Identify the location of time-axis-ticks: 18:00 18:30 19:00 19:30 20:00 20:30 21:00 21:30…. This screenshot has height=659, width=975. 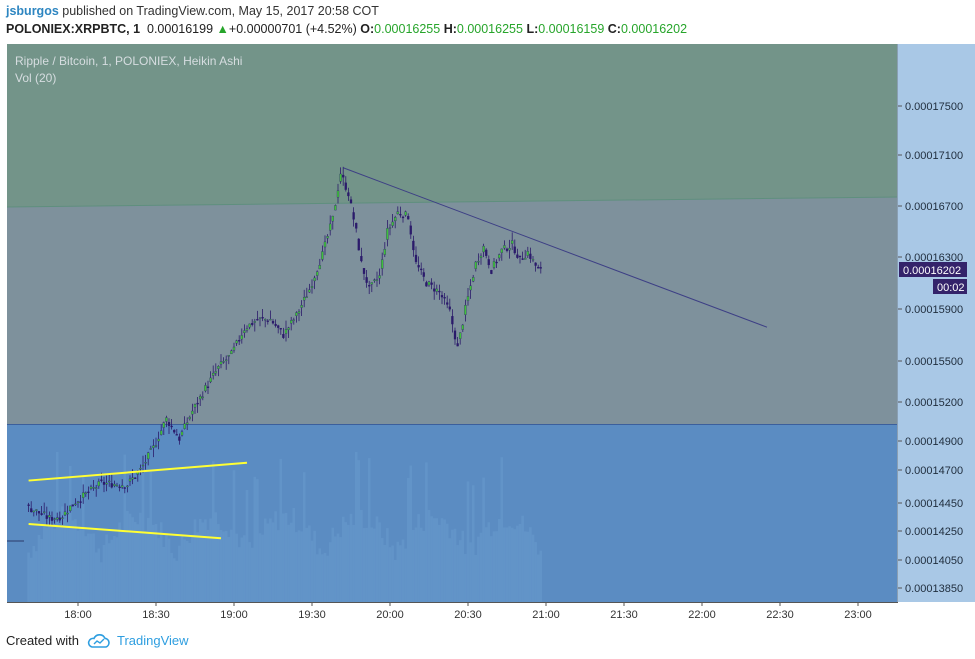
(468, 611).